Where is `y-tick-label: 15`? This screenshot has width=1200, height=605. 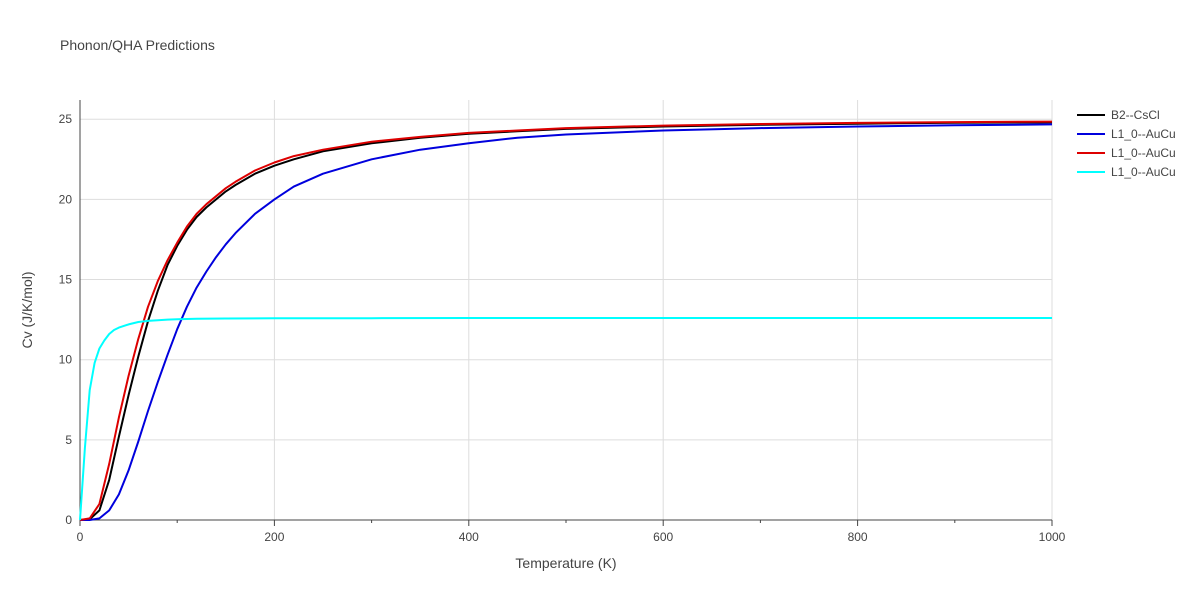 y-tick-label: 15 is located at coordinates (66, 280).